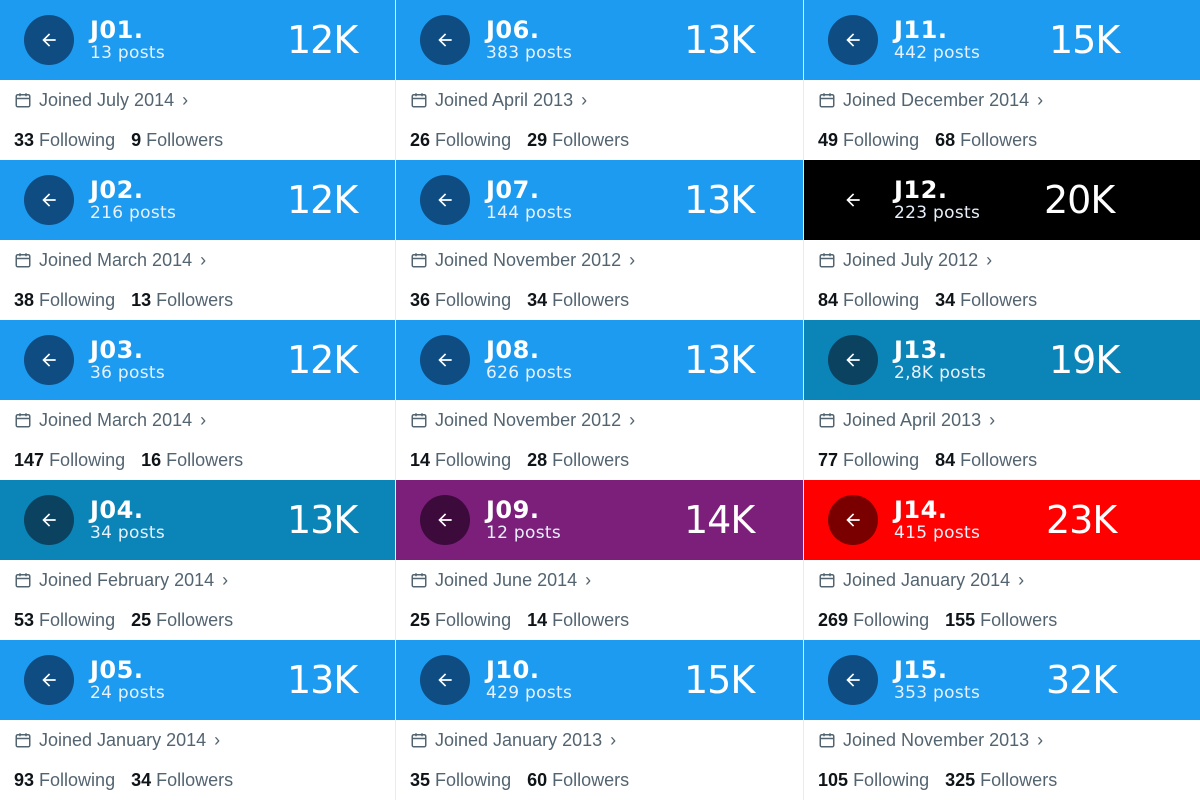 The width and height of the screenshot is (1200, 800). I want to click on following-count: 269, so click(833, 619).